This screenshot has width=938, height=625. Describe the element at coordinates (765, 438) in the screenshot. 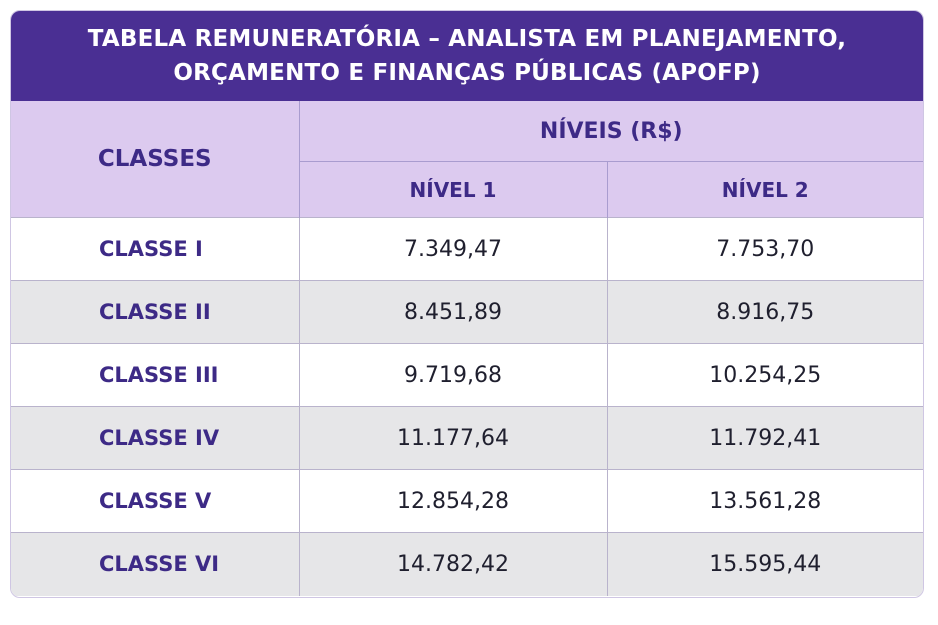

I see `row-nivel-2-value: 11.792,41` at that location.